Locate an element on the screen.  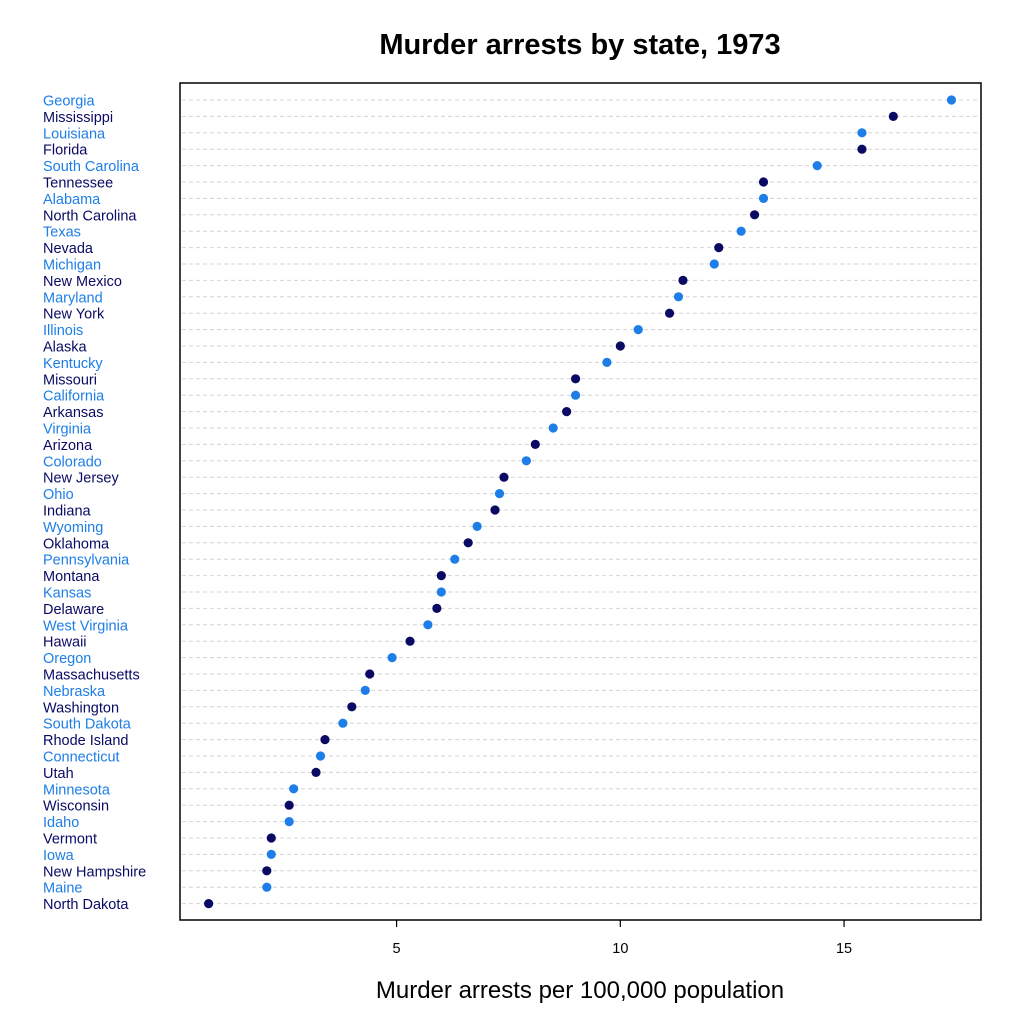
state-label: Nevada is located at coordinates (68, 249).